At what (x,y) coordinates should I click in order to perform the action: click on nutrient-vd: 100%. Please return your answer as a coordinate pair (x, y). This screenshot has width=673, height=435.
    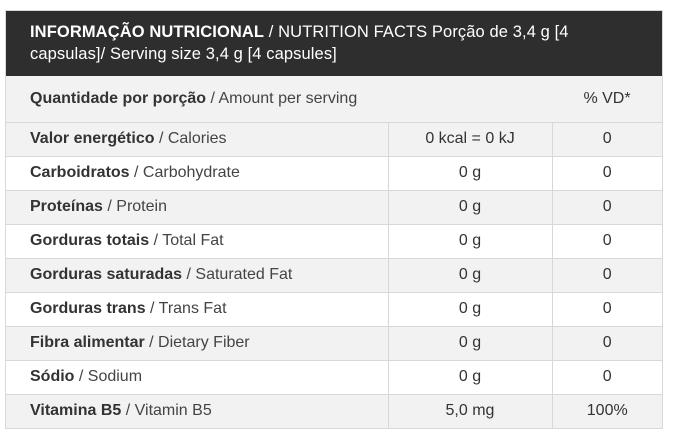
    Looking at the image, I should click on (606, 410).